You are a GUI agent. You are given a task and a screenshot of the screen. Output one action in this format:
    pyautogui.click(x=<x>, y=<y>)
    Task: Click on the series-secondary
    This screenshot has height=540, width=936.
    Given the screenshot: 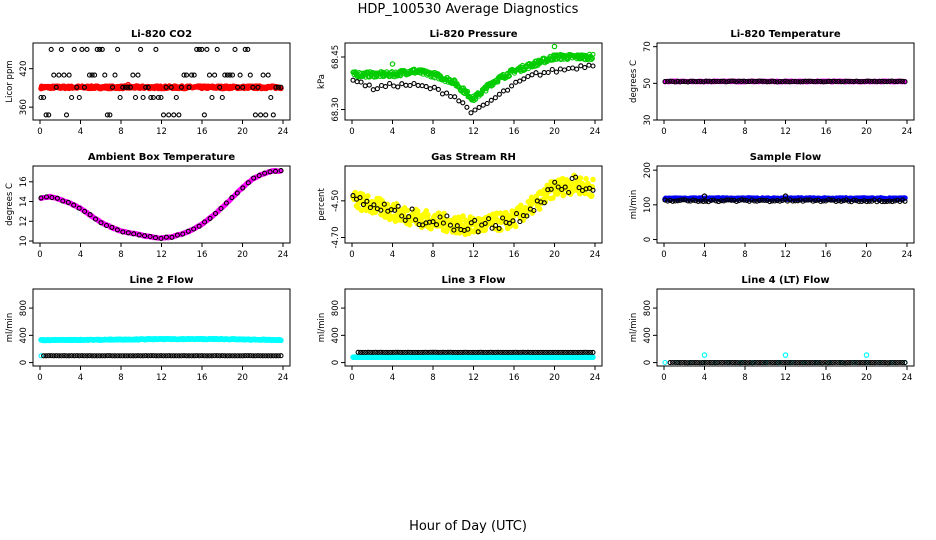 What is the action you would take?
    pyautogui.click(x=787, y=362)
    